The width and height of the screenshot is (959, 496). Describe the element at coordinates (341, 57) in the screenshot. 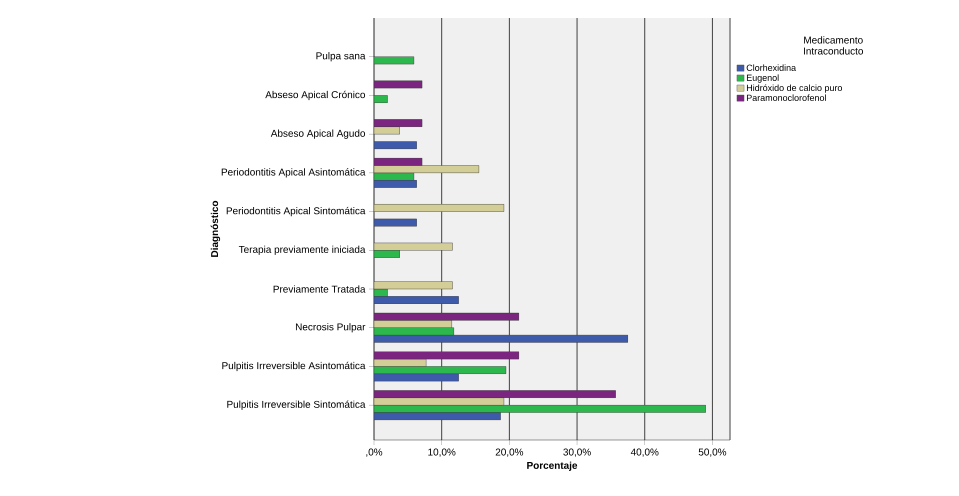

I see `y-tick-label: Pulpa sana` at that location.